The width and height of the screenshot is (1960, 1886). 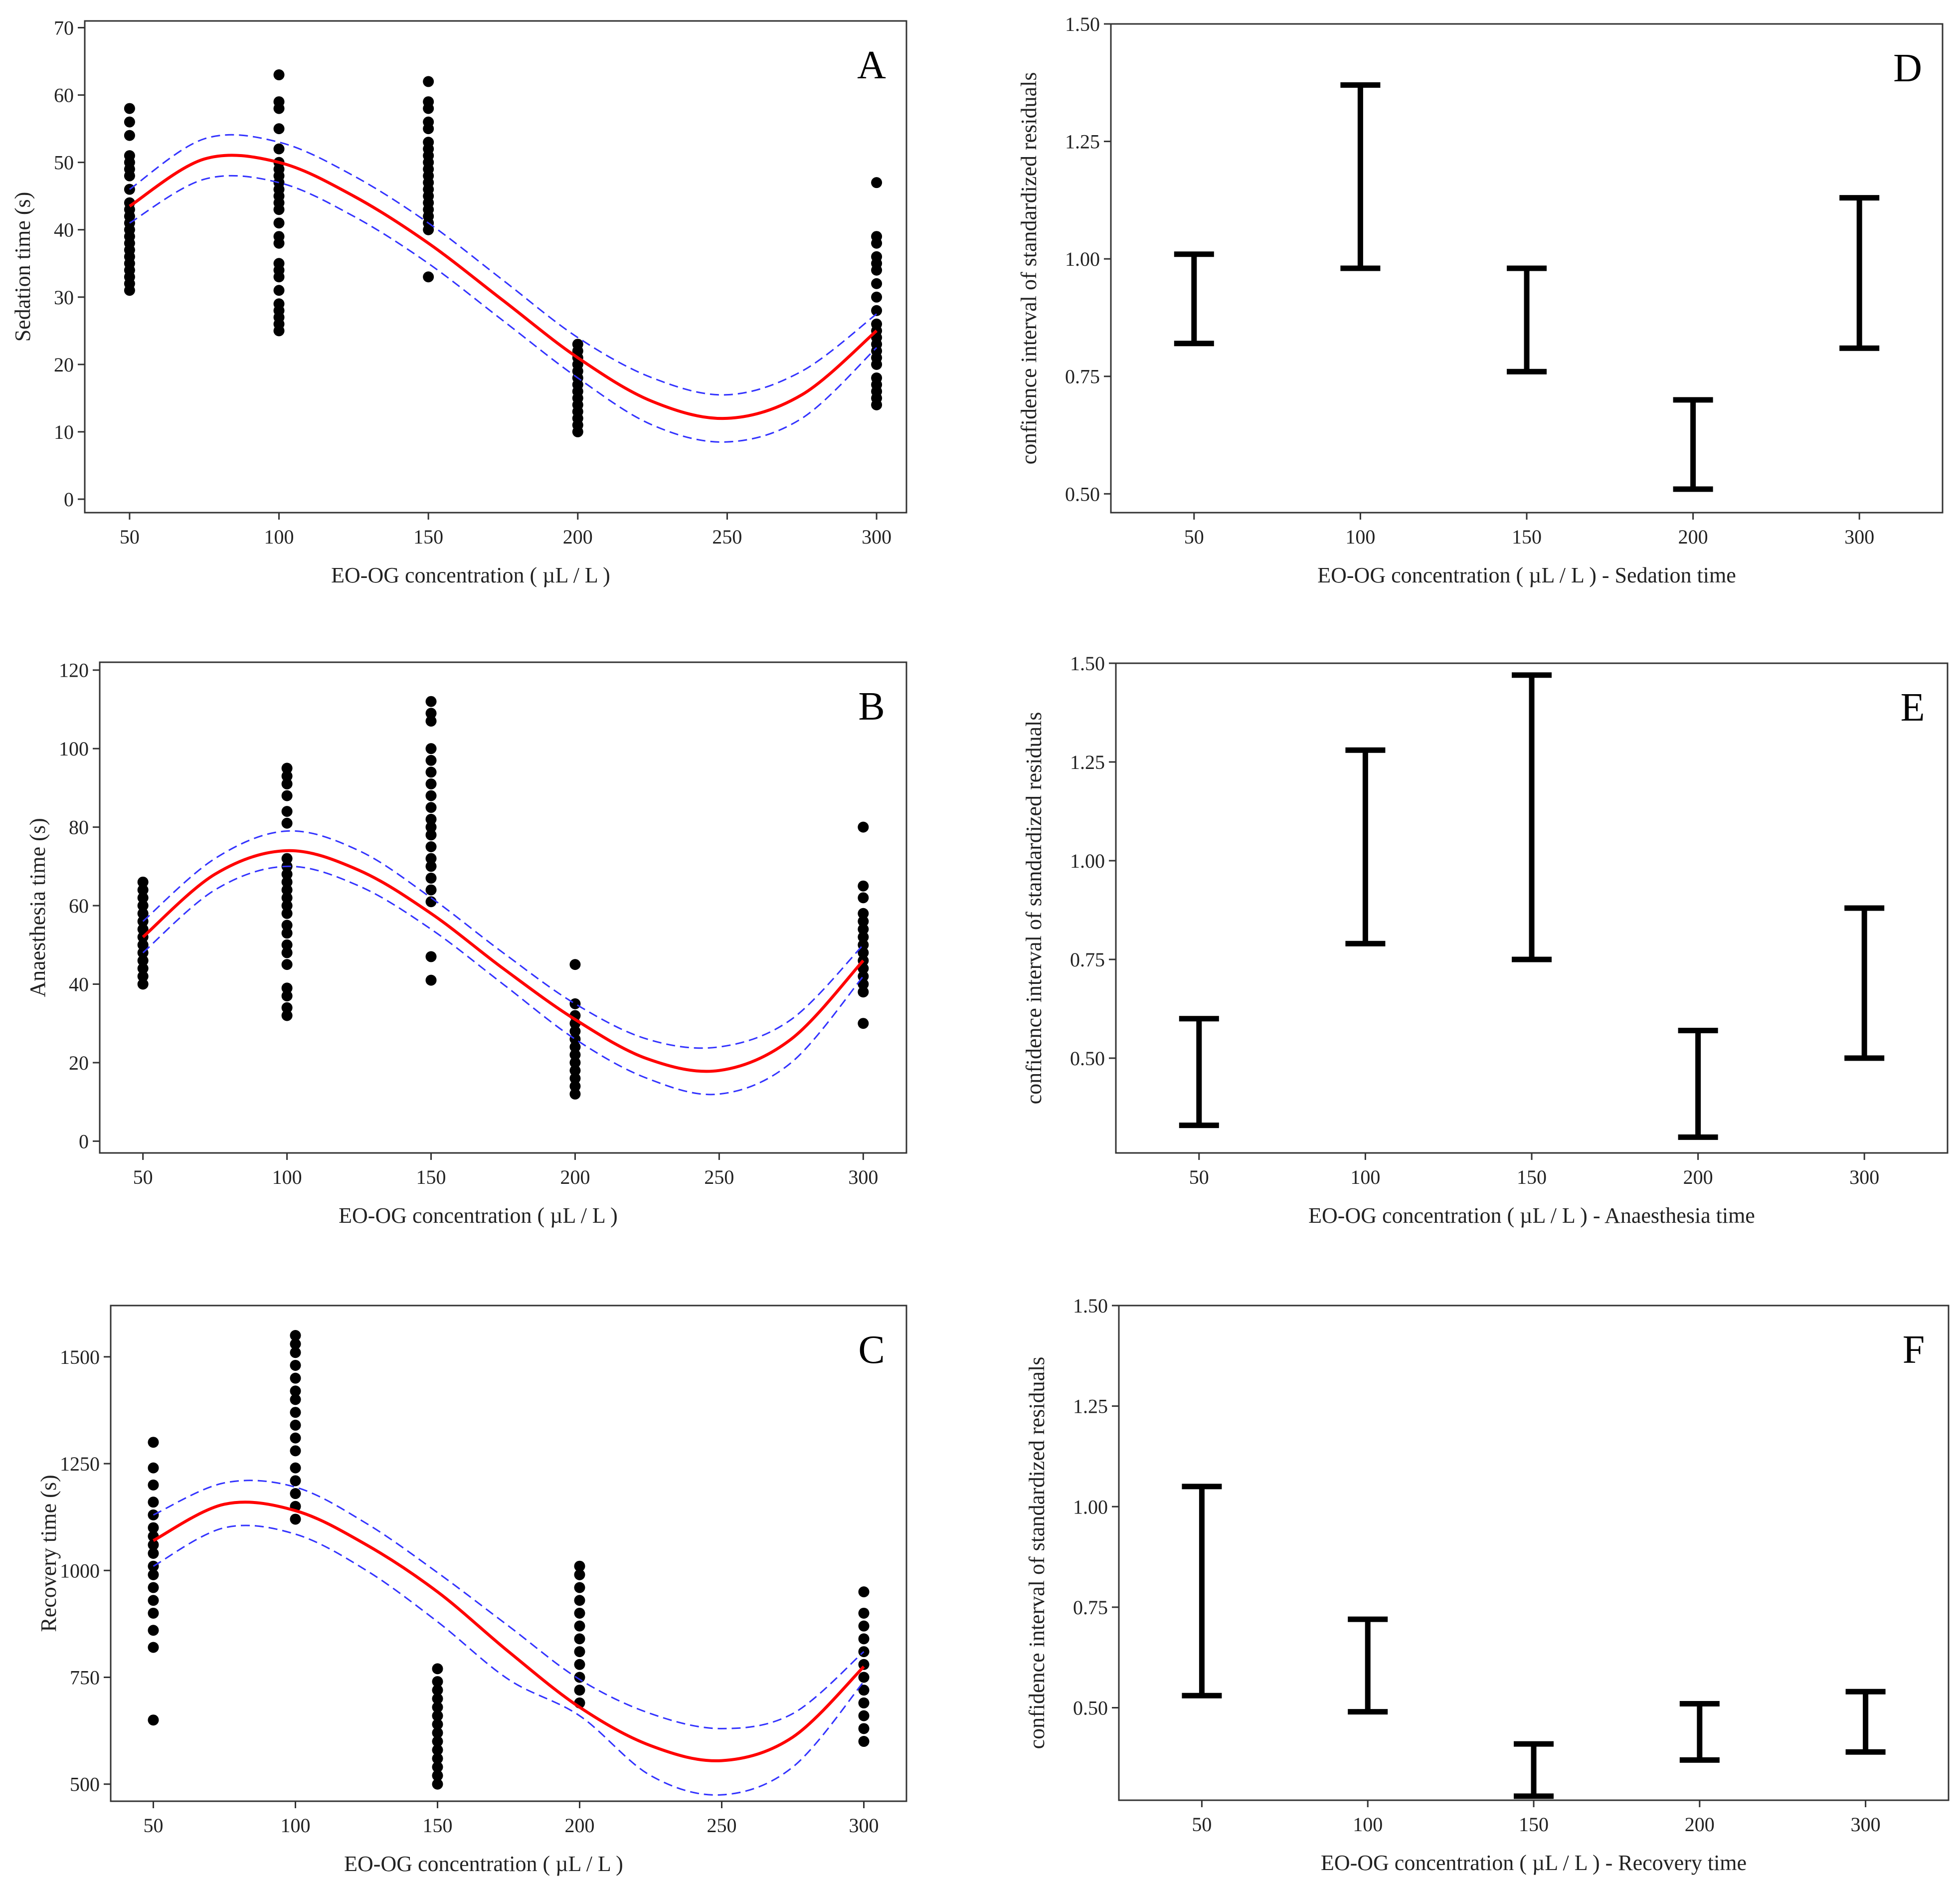 What do you see at coordinates (64, 365) in the screenshot?
I see `y-tick-label: 20` at bounding box center [64, 365].